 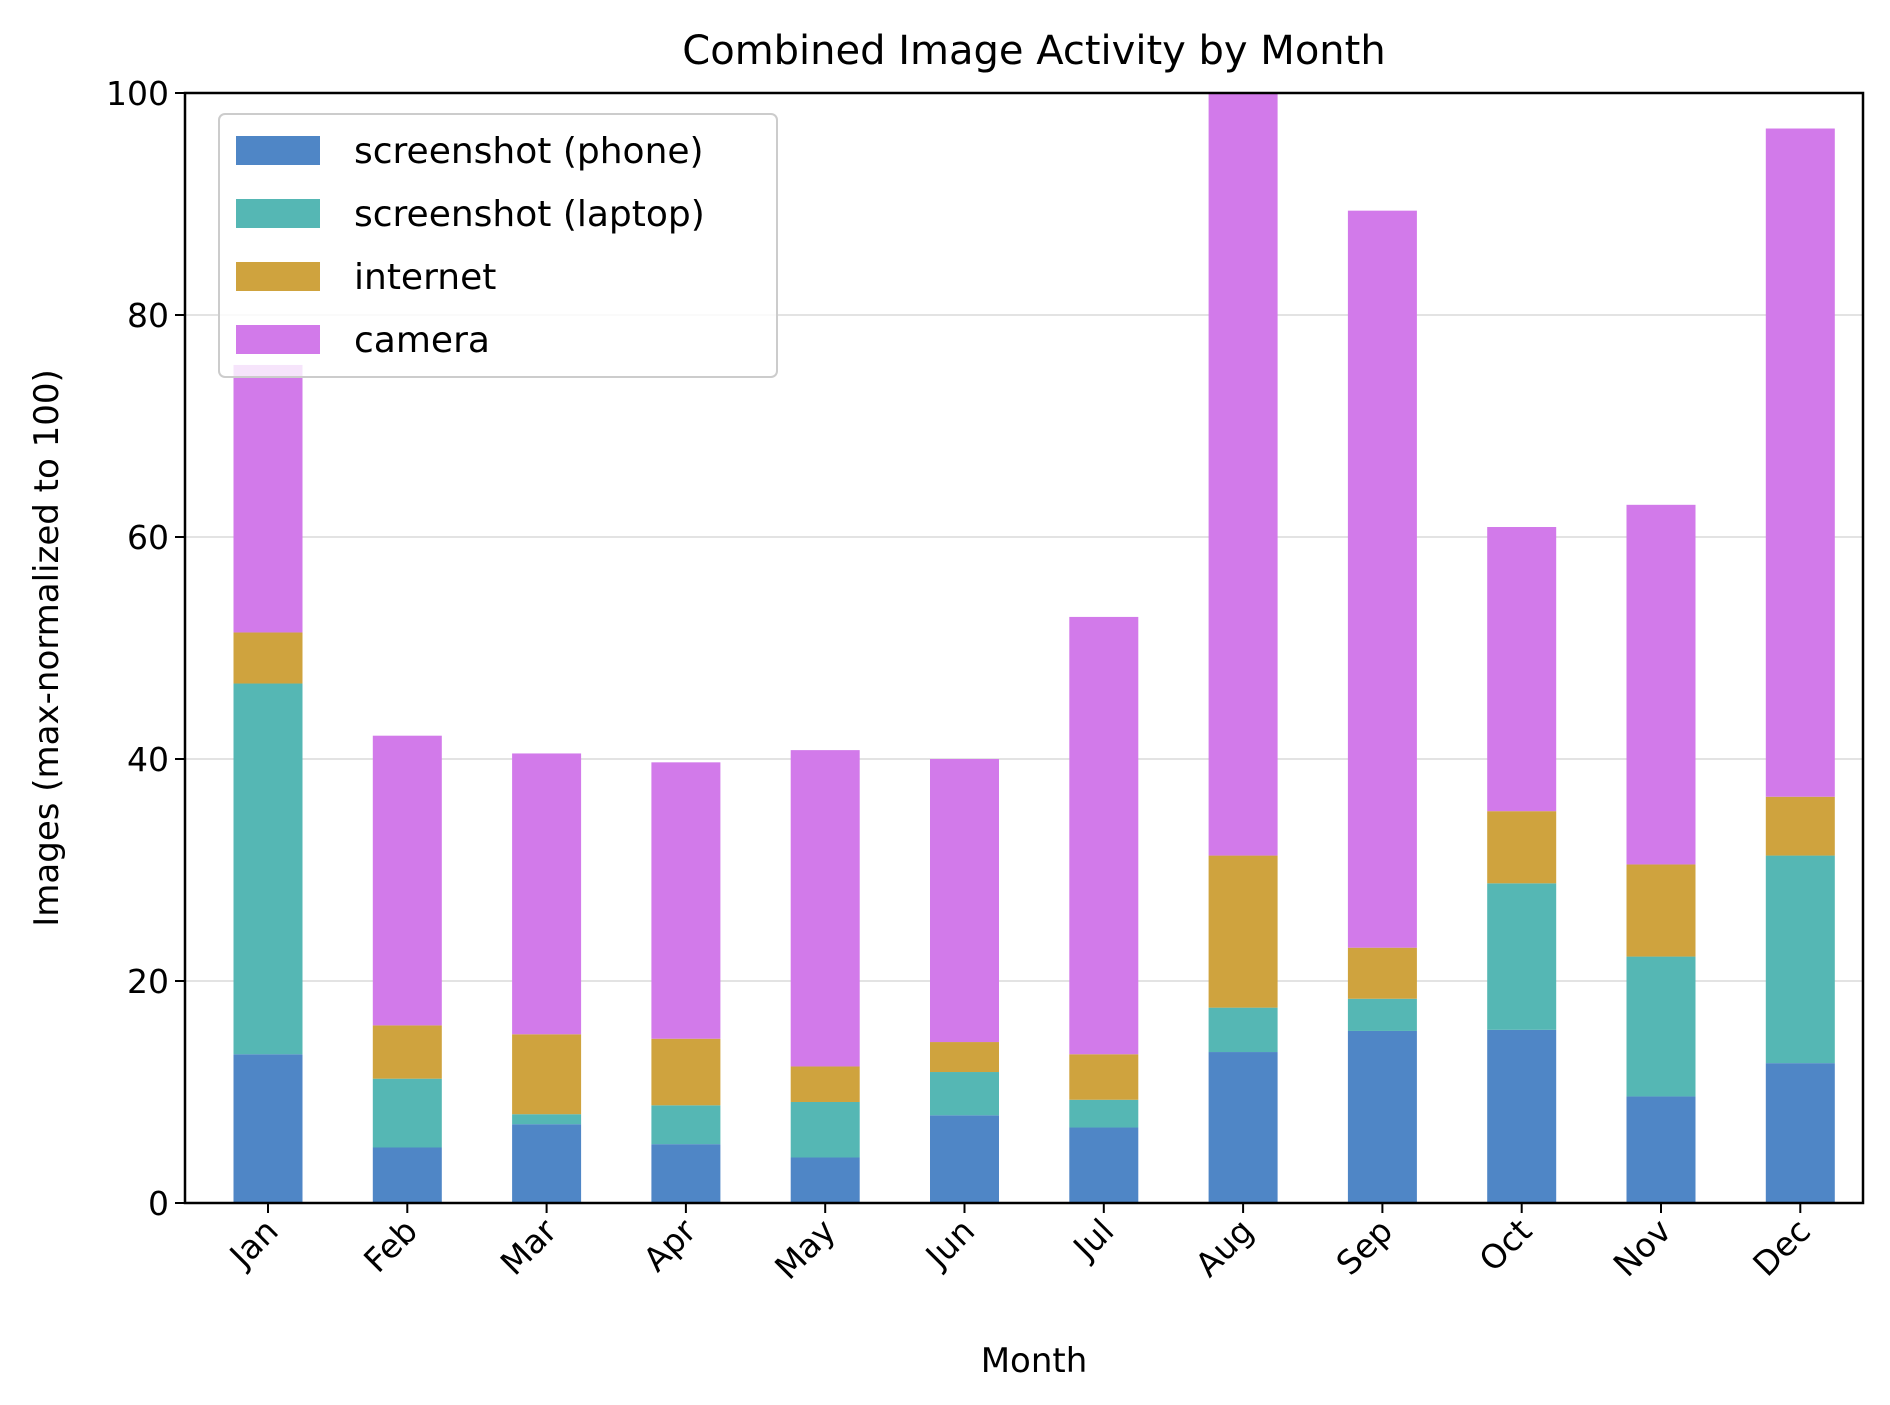 What do you see at coordinates (268, 869) in the screenshot?
I see `bar-segment-screenshot-laptop-jan` at bounding box center [268, 869].